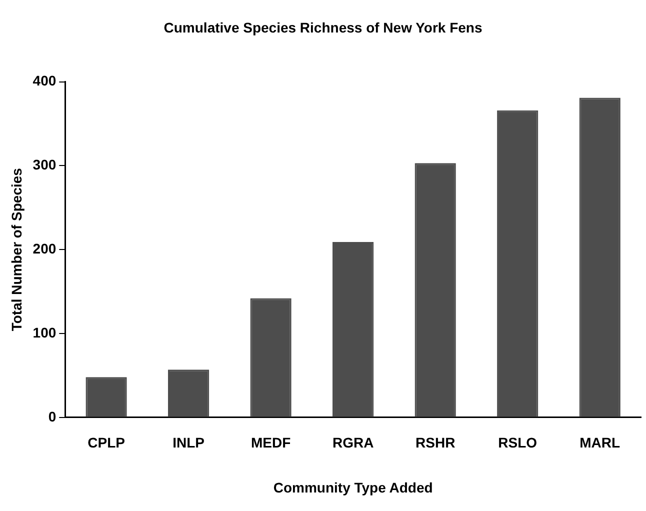 This screenshot has height=511, width=646. I want to click on y-tick-label: 0, so click(52, 416).